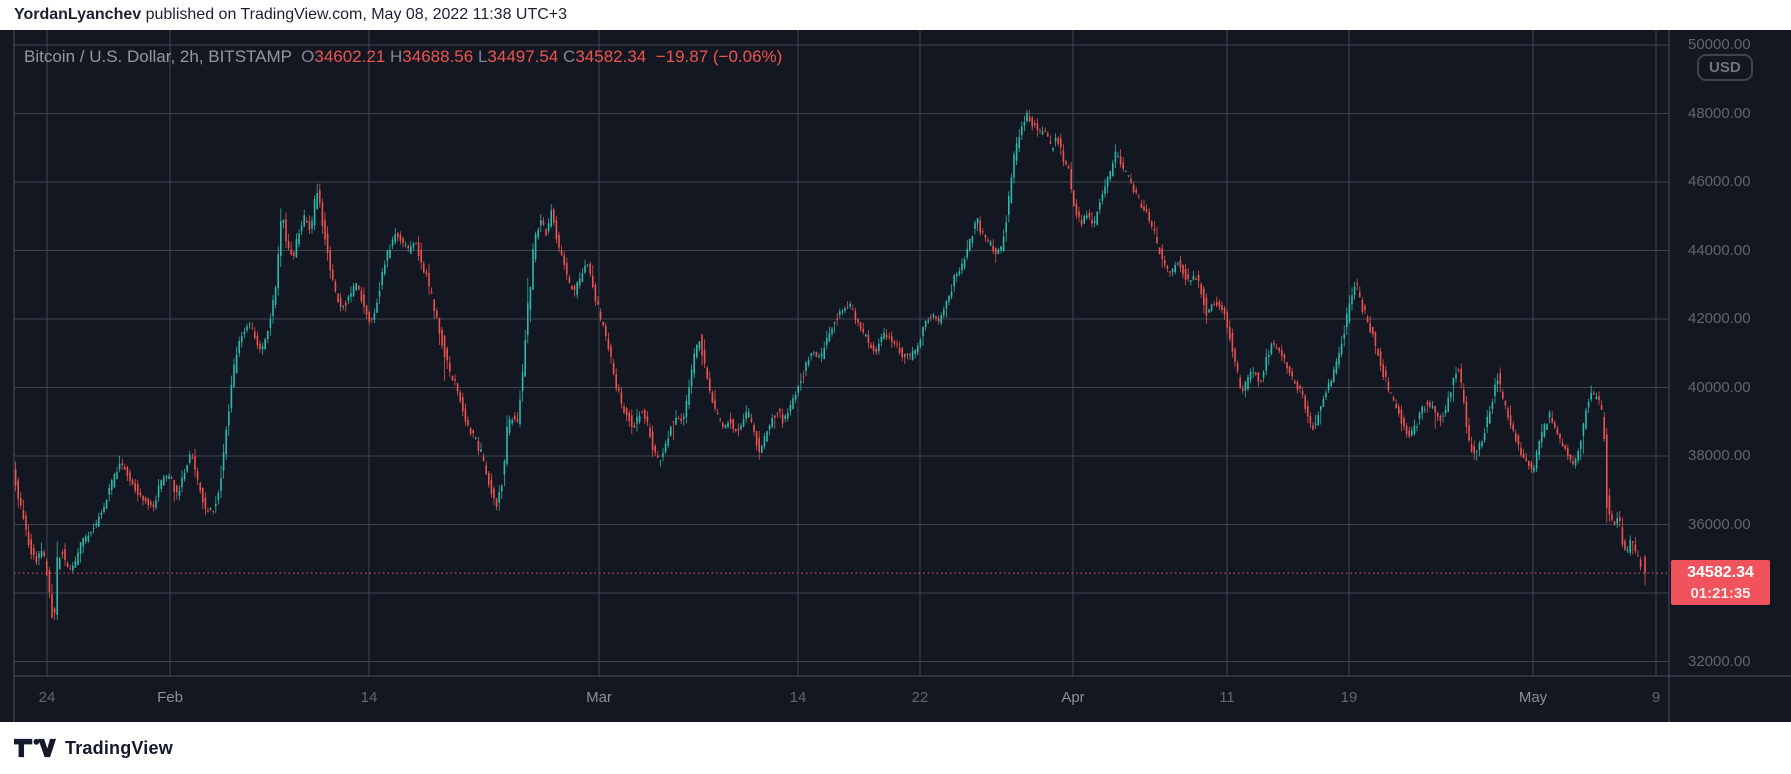  Describe the element at coordinates (569, 56) in the screenshot. I see `close-label: C` at that location.